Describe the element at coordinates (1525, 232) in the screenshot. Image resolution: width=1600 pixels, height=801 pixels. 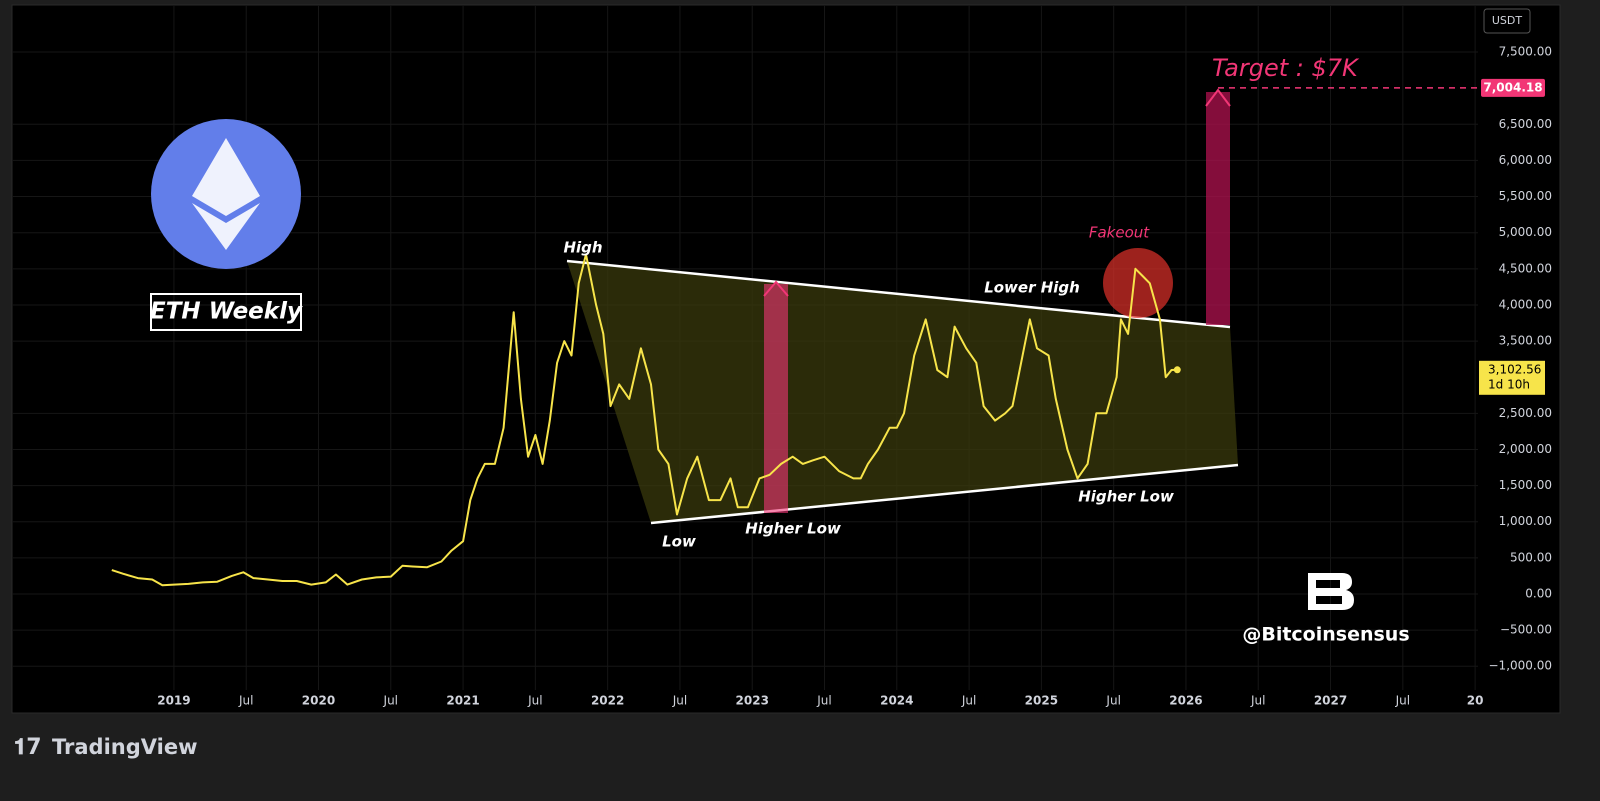
I see `y-tick-label: 5,000.00` at that location.